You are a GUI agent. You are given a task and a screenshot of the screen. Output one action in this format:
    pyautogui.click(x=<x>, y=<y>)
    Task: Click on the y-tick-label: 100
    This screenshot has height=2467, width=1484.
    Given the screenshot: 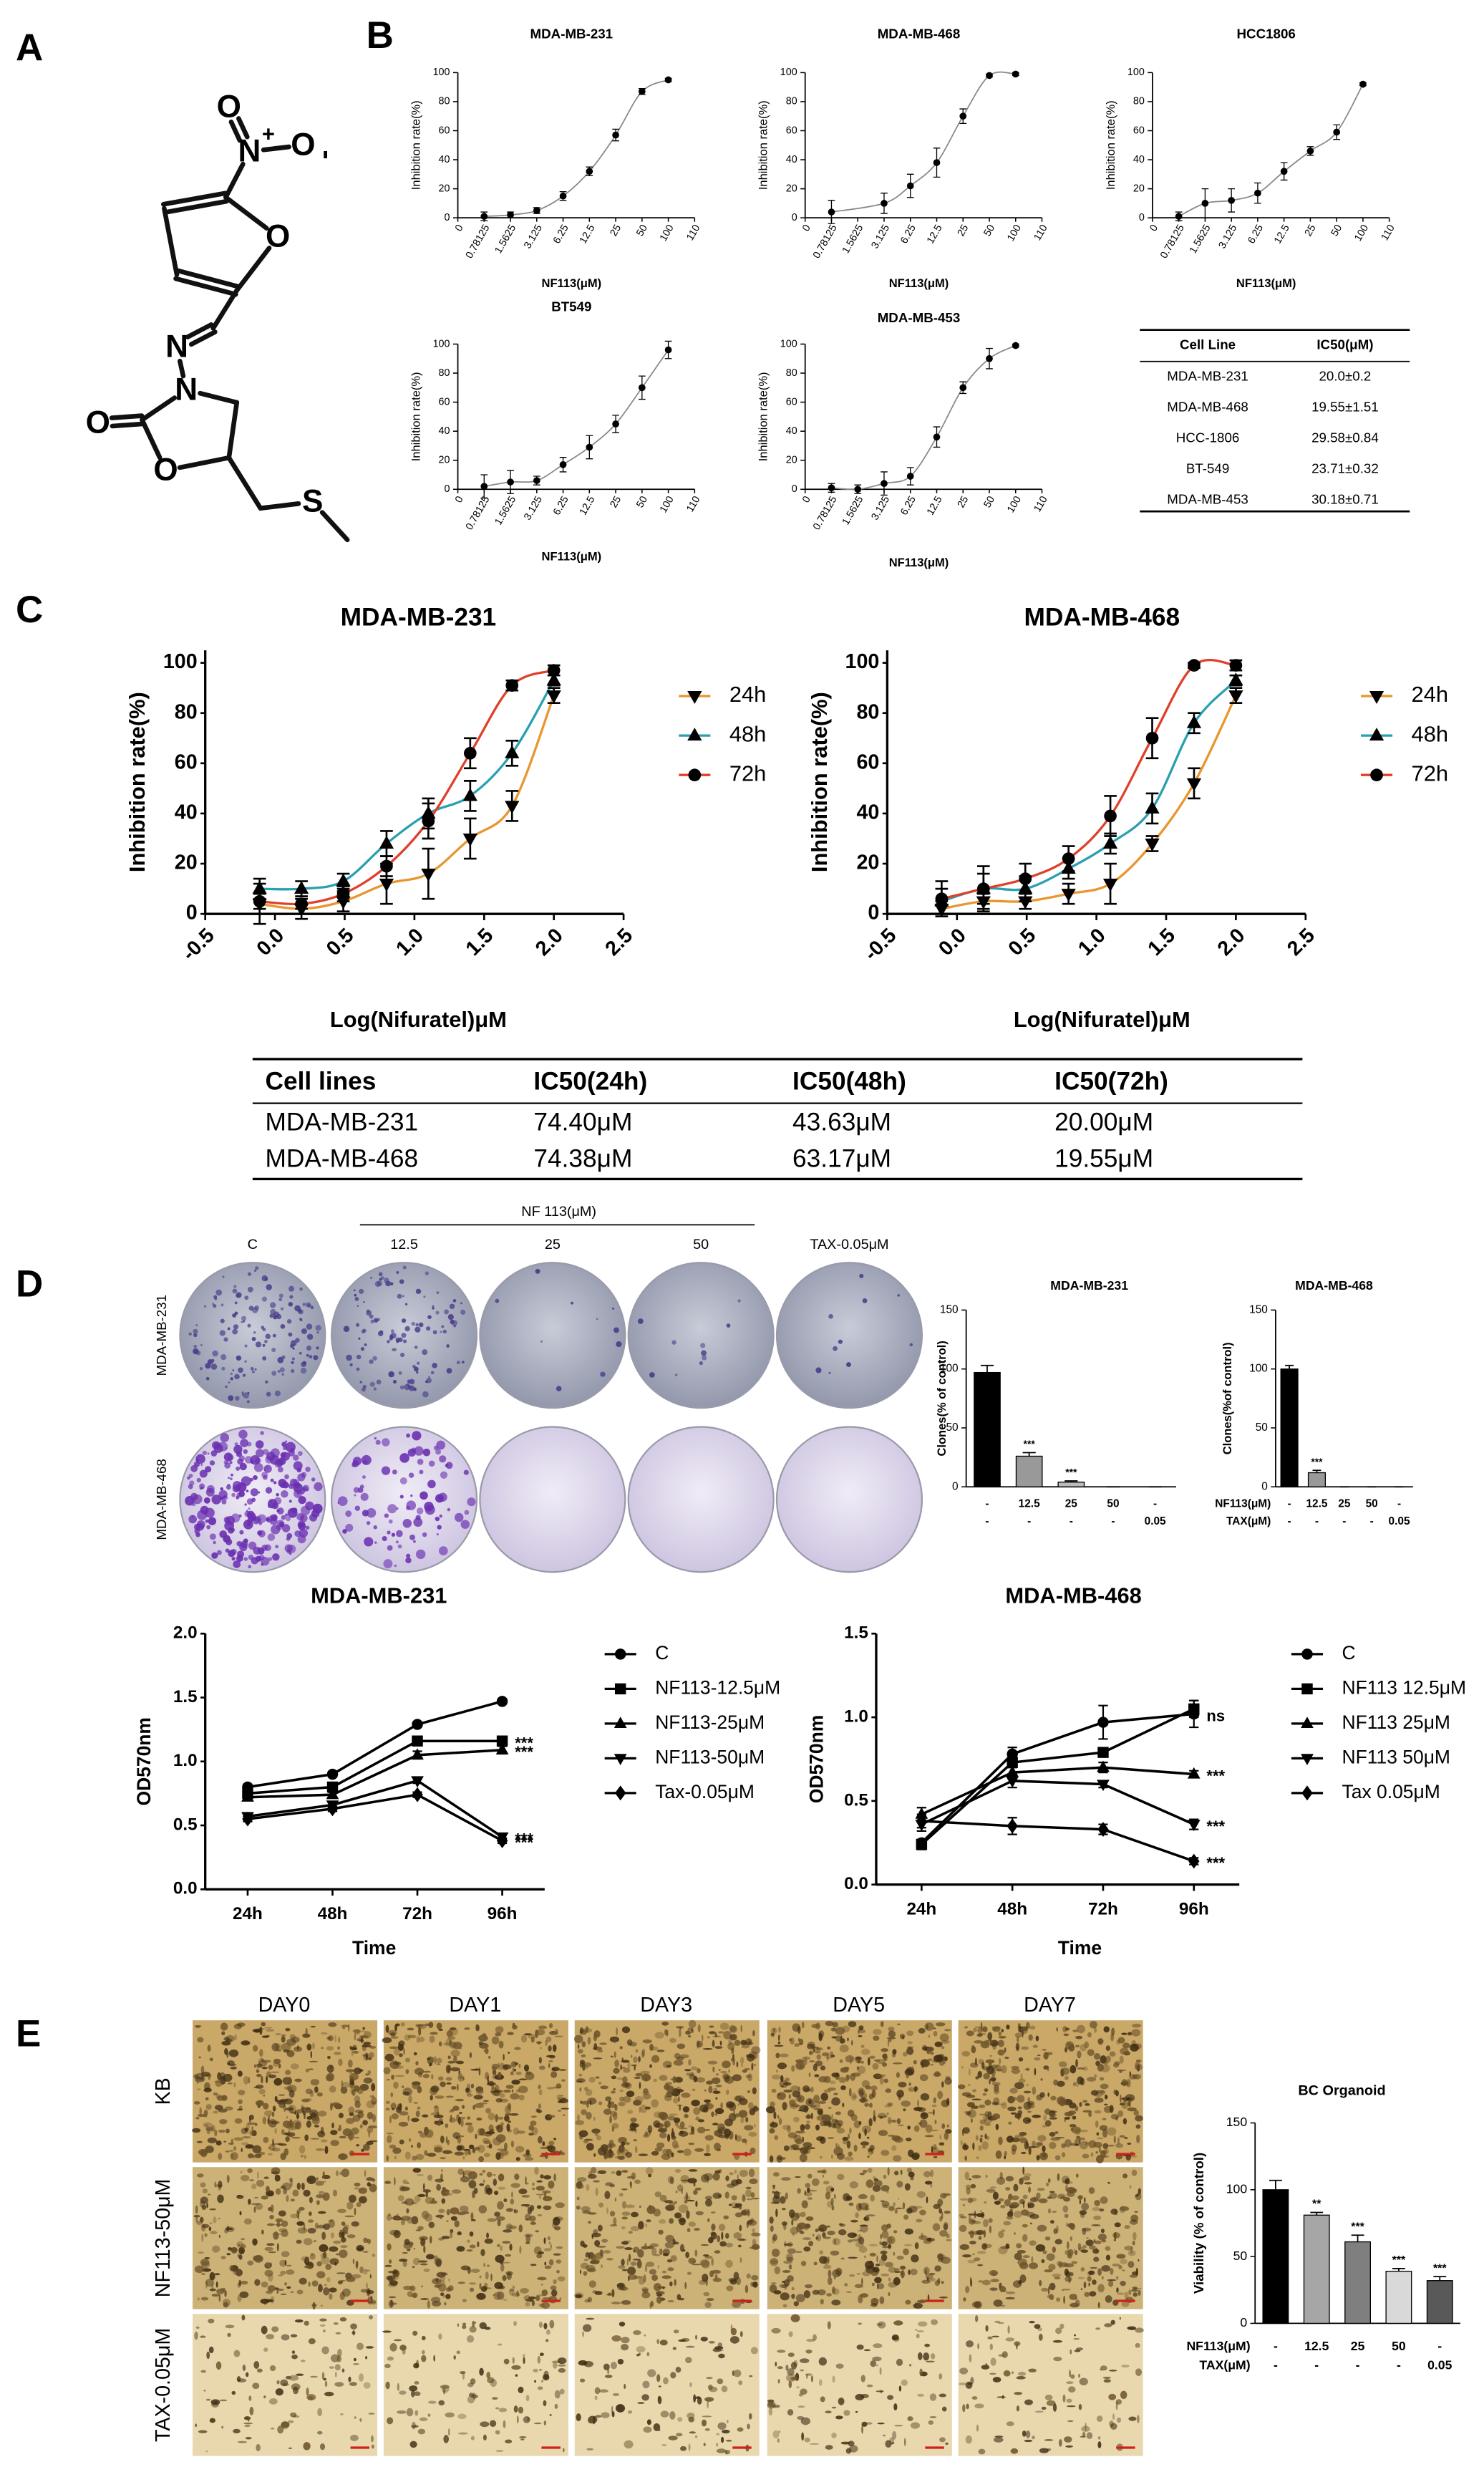 What is the action you would take?
    pyautogui.click(x=441, y=343)
    